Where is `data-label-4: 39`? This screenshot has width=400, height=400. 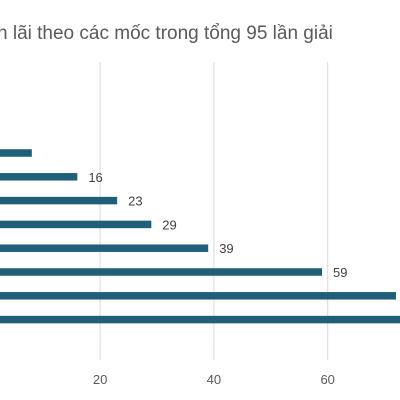
data-label-4: 39 is located at coordinates (226, 248).